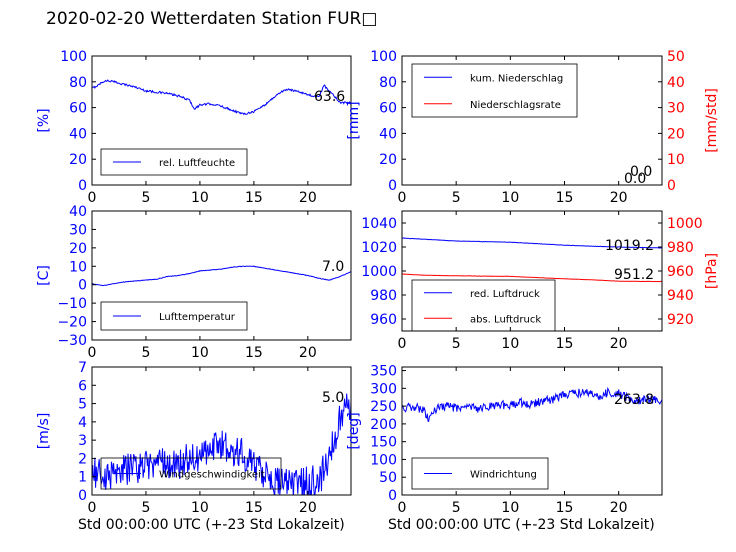 Image resolution: width=736 pixels, height=552 pixels. What do you see at coordinates (354, 120) in the screenshot?
I see `y-axis-label: [mm]` at bounding box center [354, 120].